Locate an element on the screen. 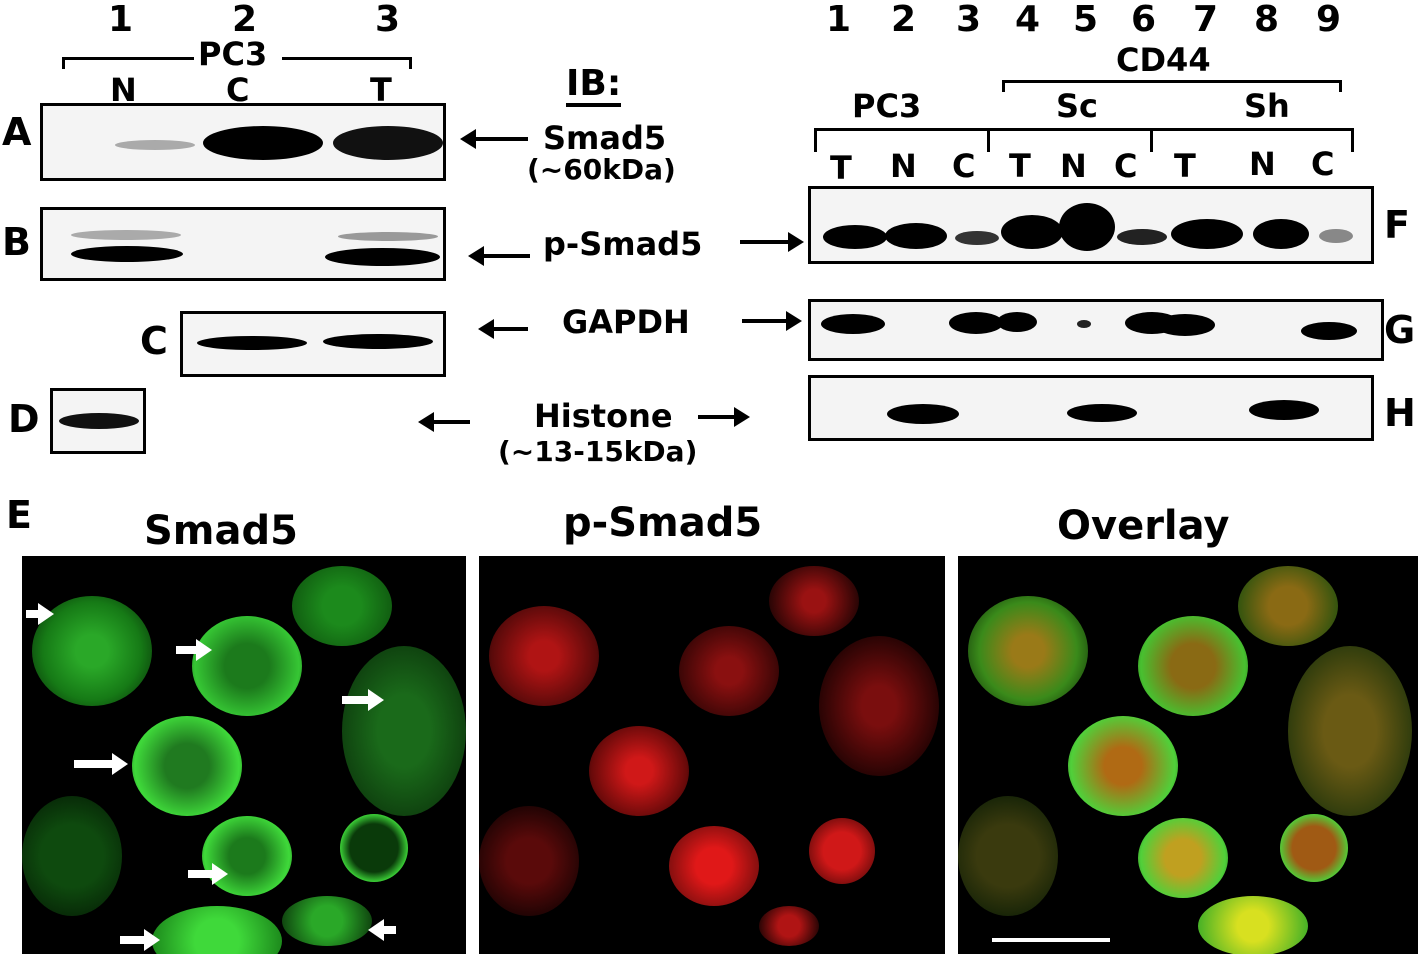 Image resolution: width=1420 pixels, height=957 pixels. left-lane-2: 2 is located at coordinates (245, 20).